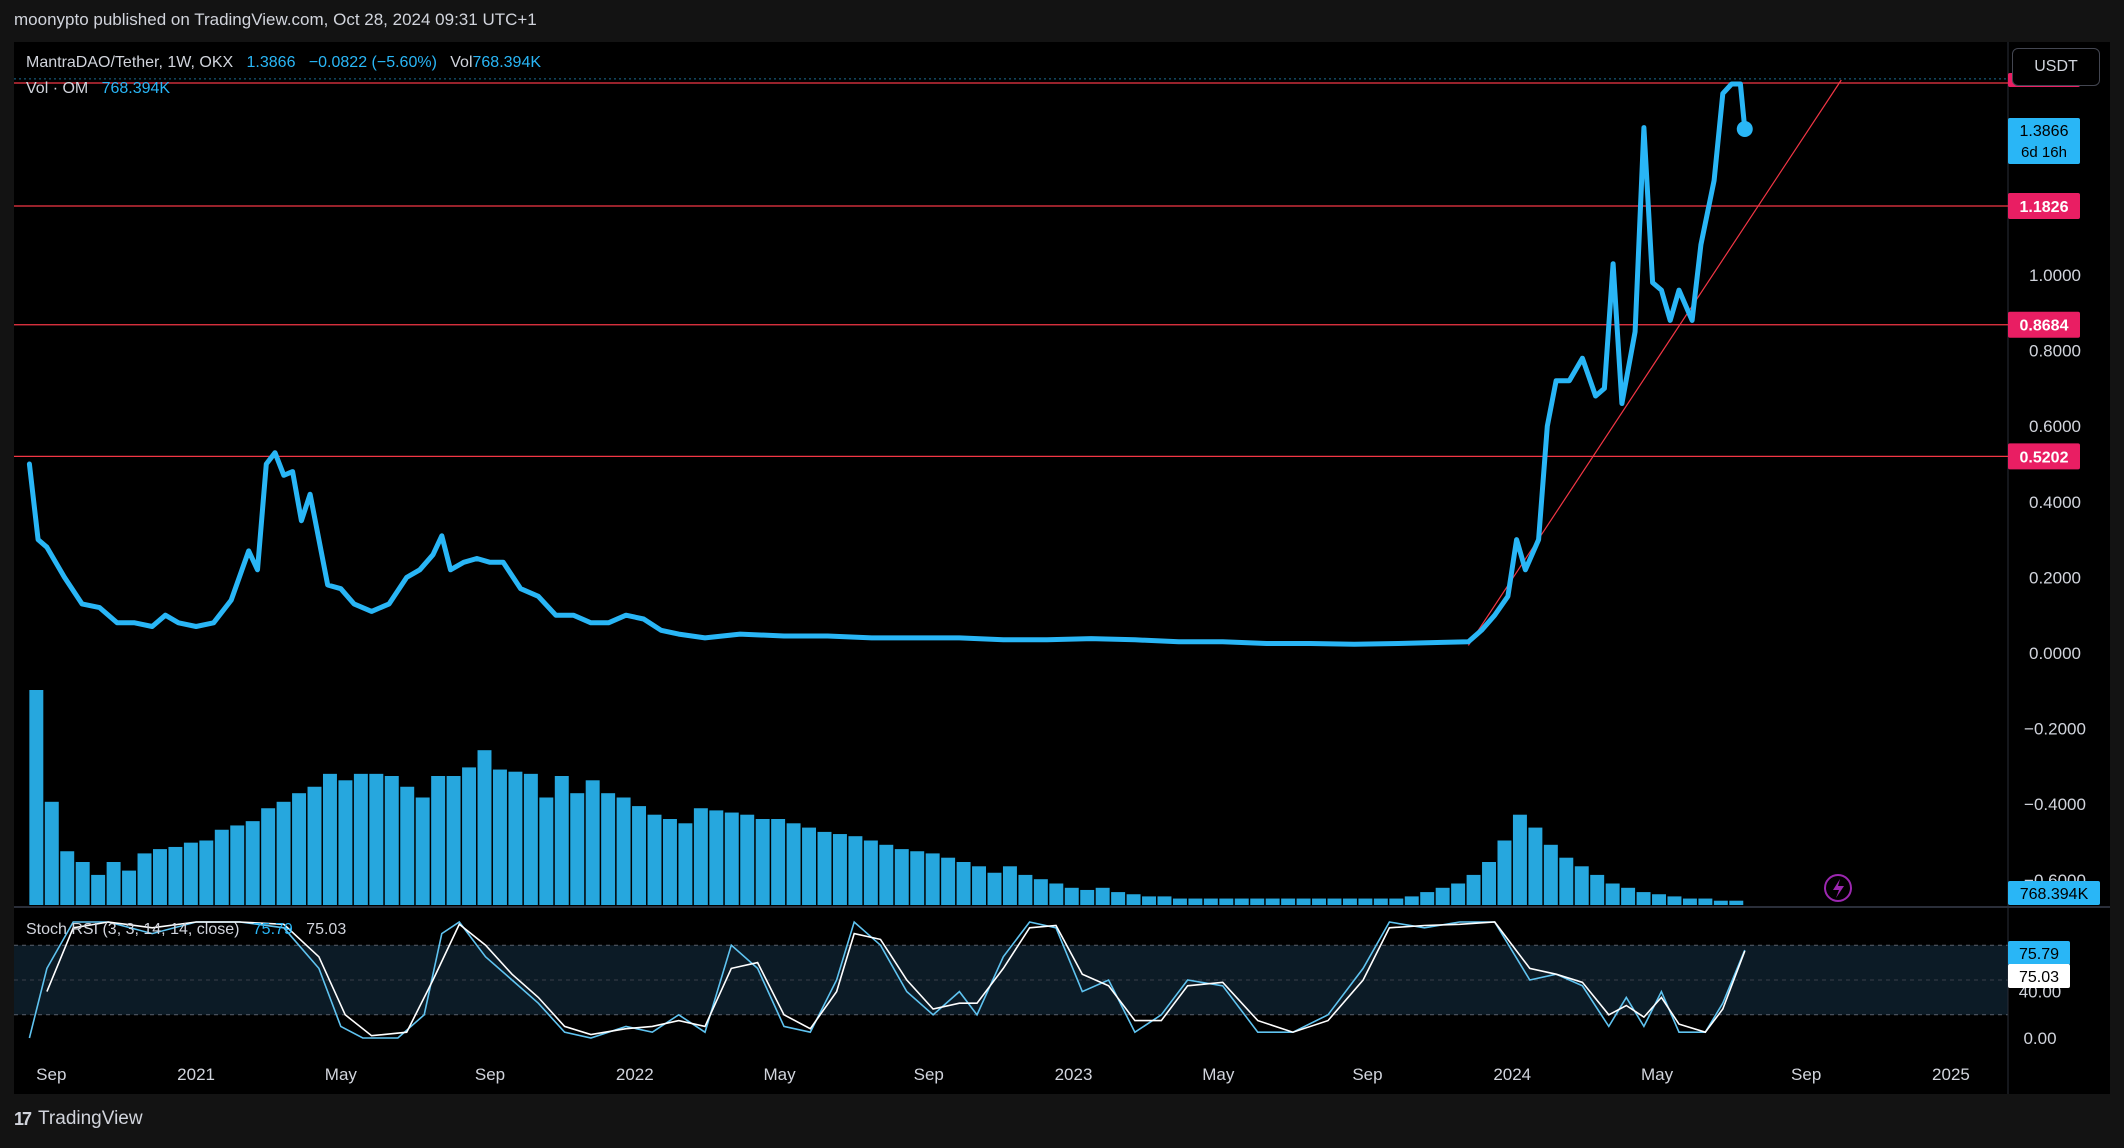  I want to click on vol-label: Vol, so click(461, 62).